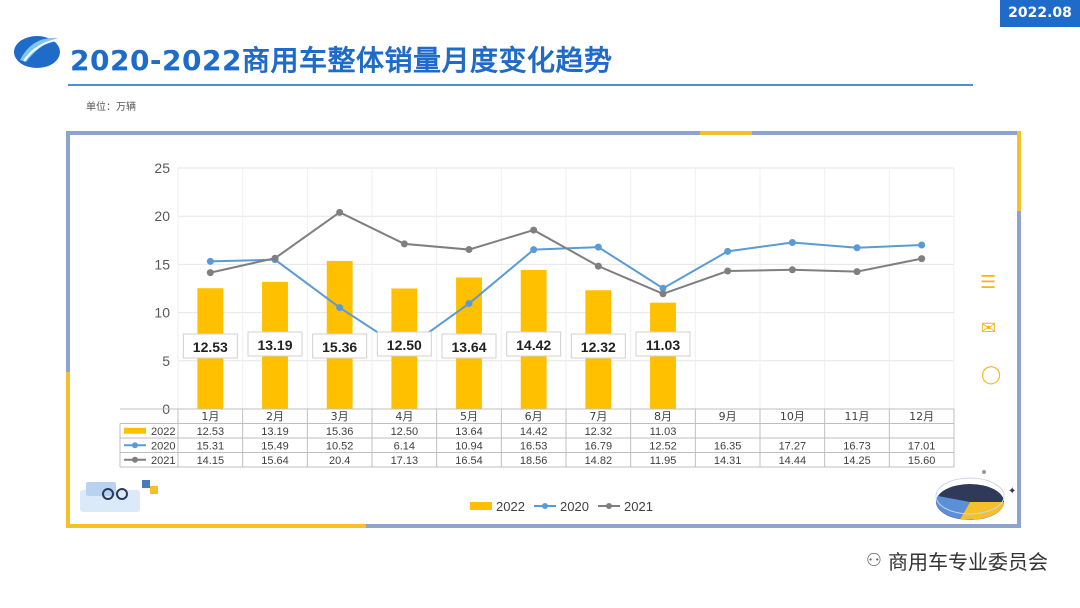 This screenshot has height=608, width=1080. I want to click on title-divider, so click(520, 85).